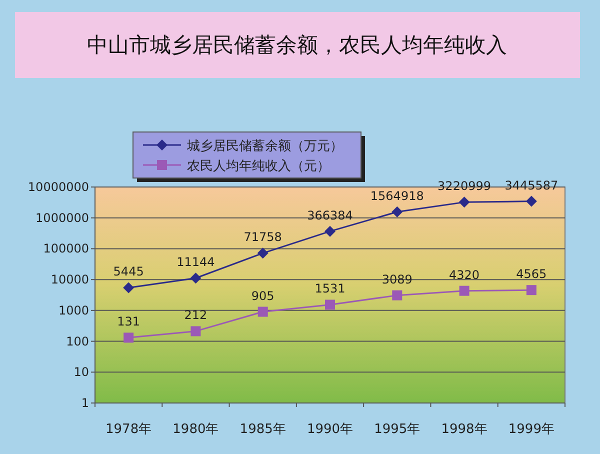  Describe the element at coordinates (62, 217) in the screenshot. I see `y-tick-label: 1000000` at that location.